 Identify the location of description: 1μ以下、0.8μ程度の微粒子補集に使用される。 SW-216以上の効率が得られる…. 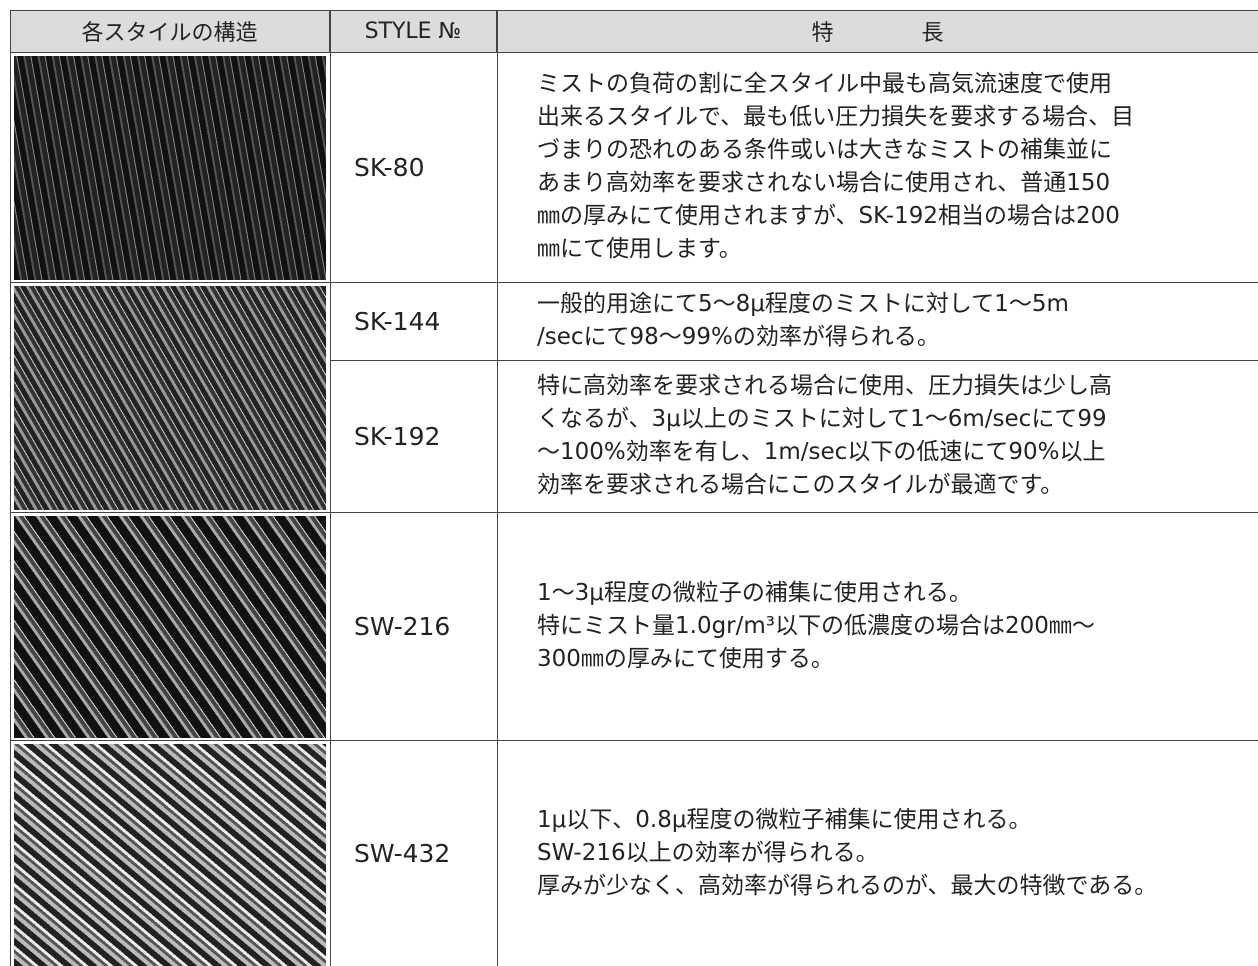
(877, 853).